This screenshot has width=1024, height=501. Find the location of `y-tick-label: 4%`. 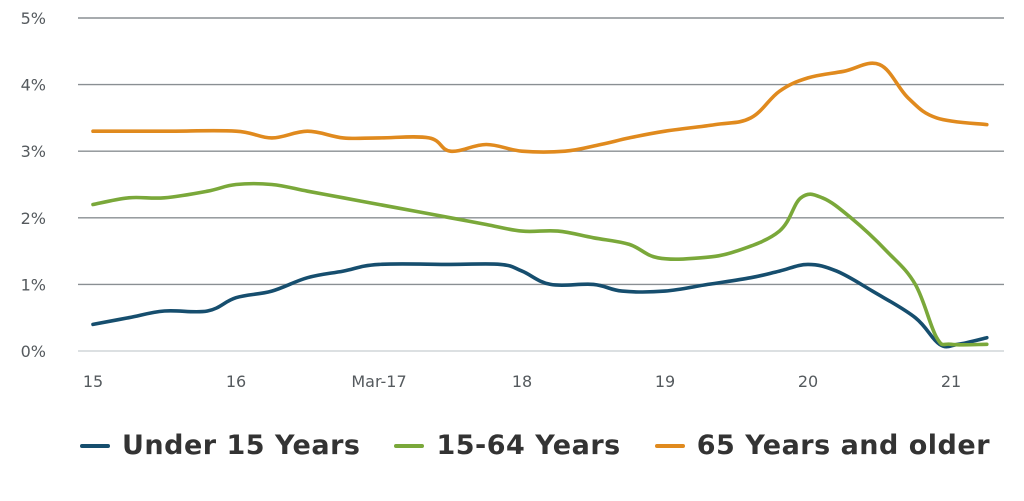

y-tick-label: 4% is located at coordinates (33, 85).